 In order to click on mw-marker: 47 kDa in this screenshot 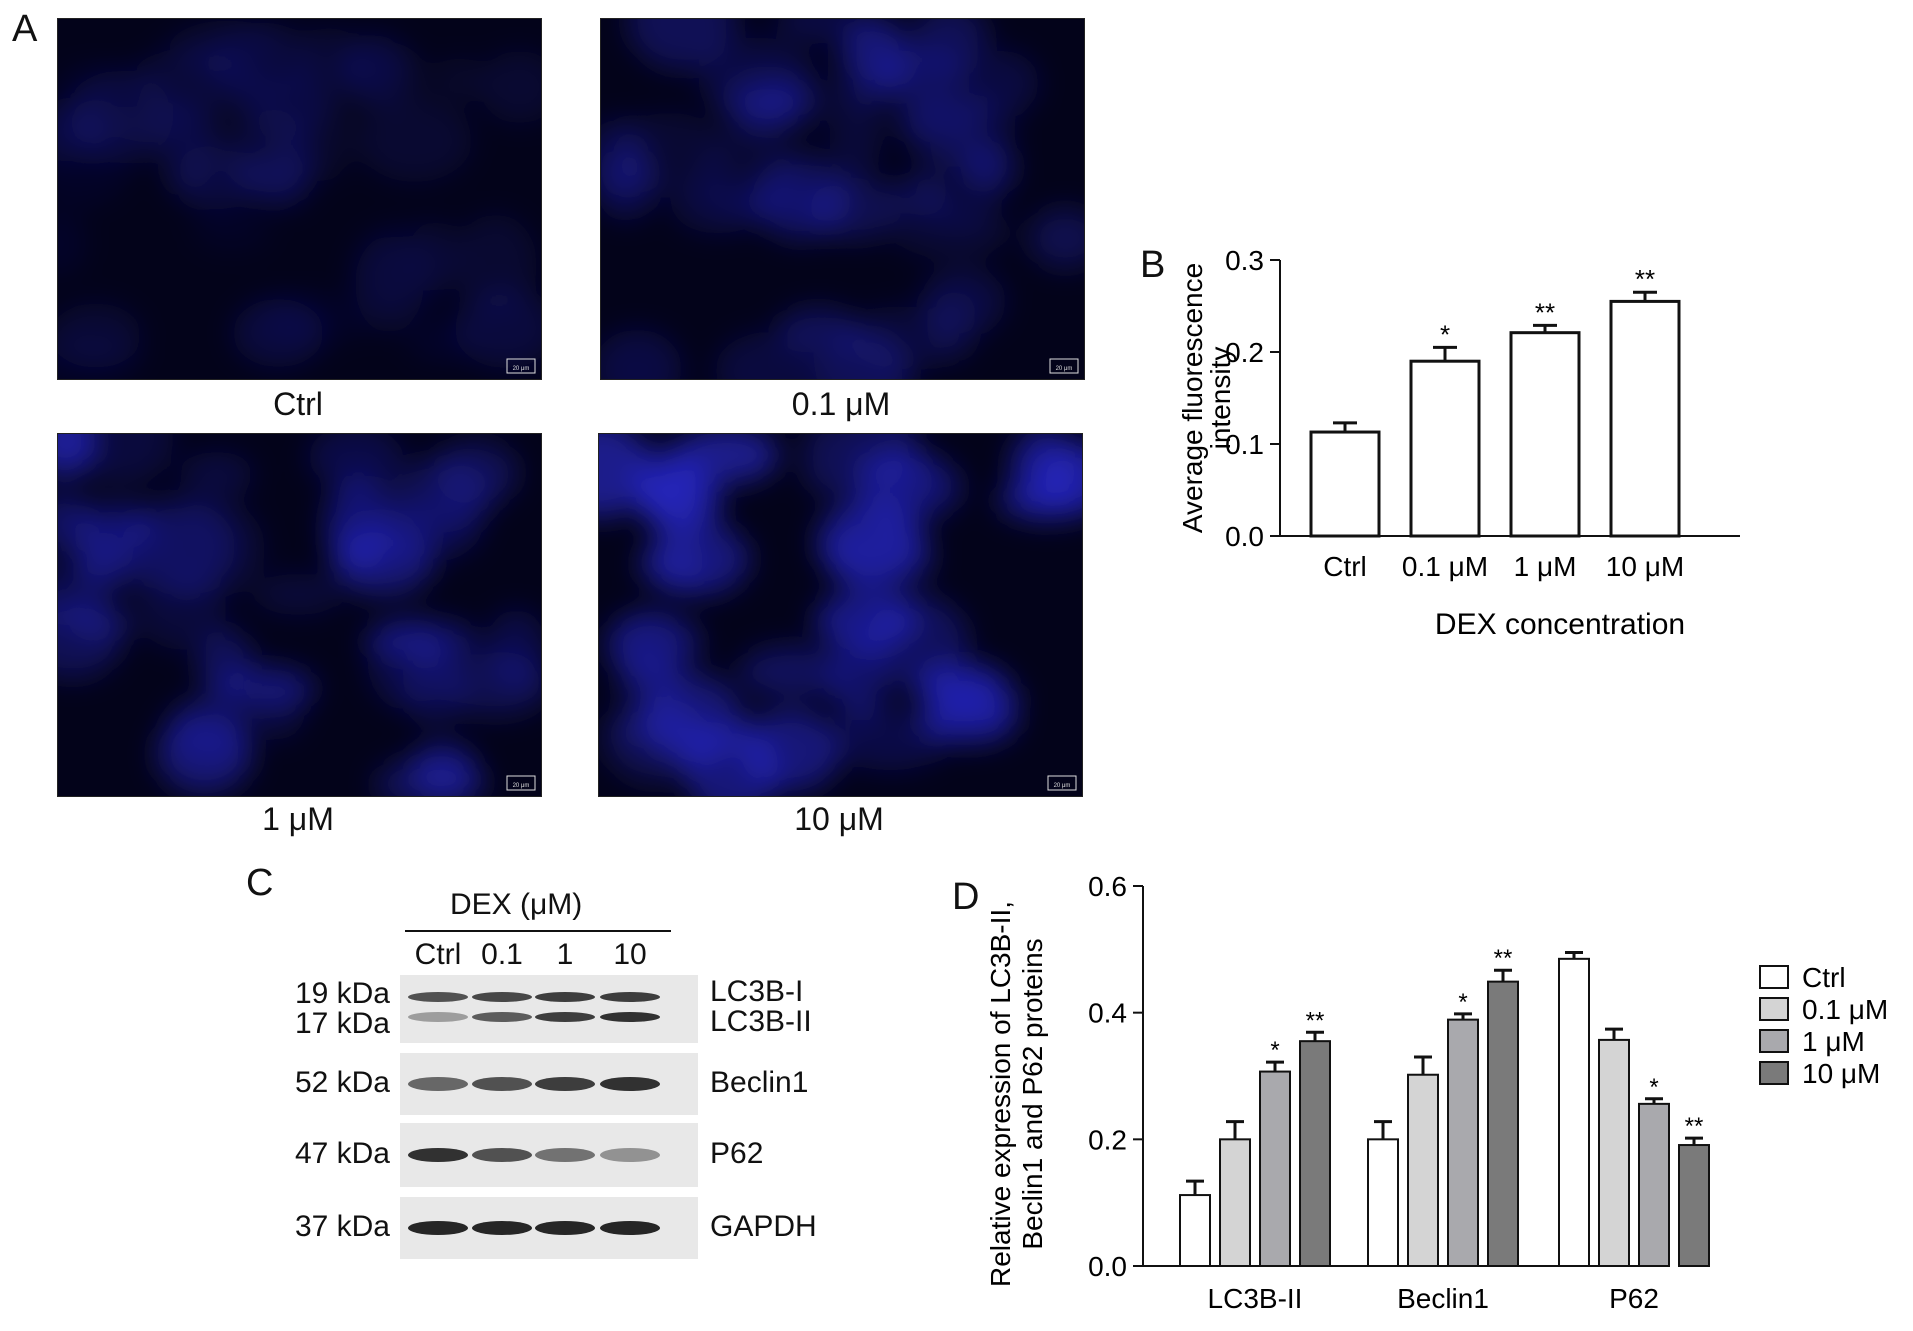, I will do `click(342, 1153)`.